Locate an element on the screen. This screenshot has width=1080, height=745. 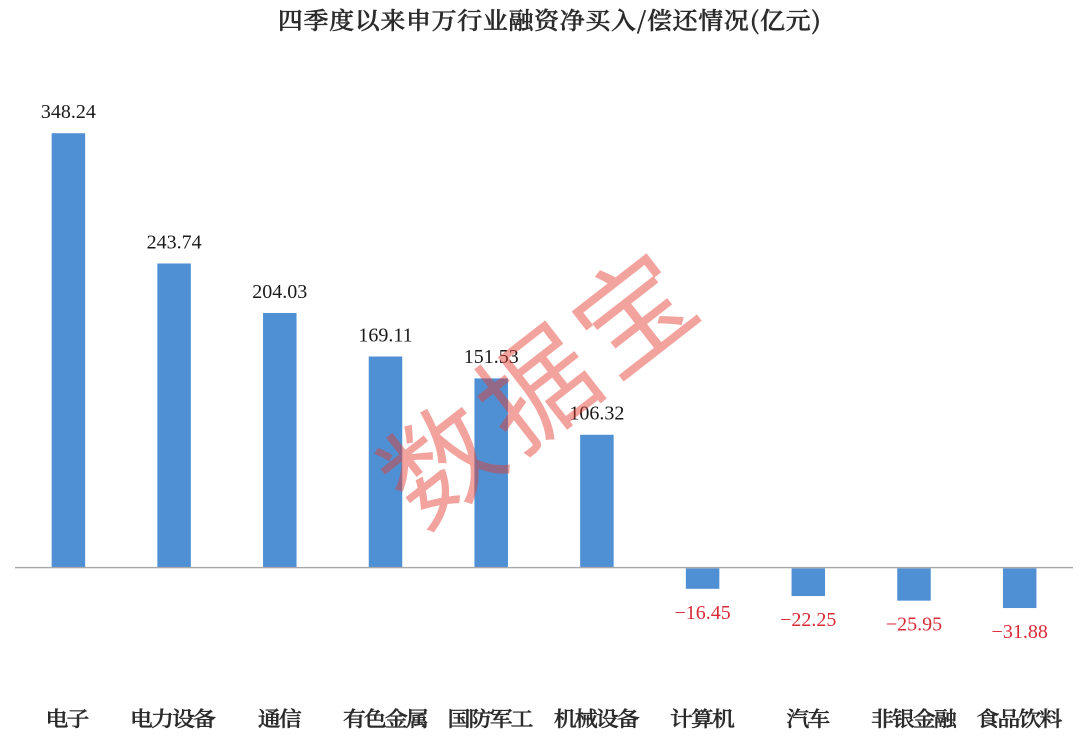
svg-text: 243.74 is located at coordinates (174, 242).